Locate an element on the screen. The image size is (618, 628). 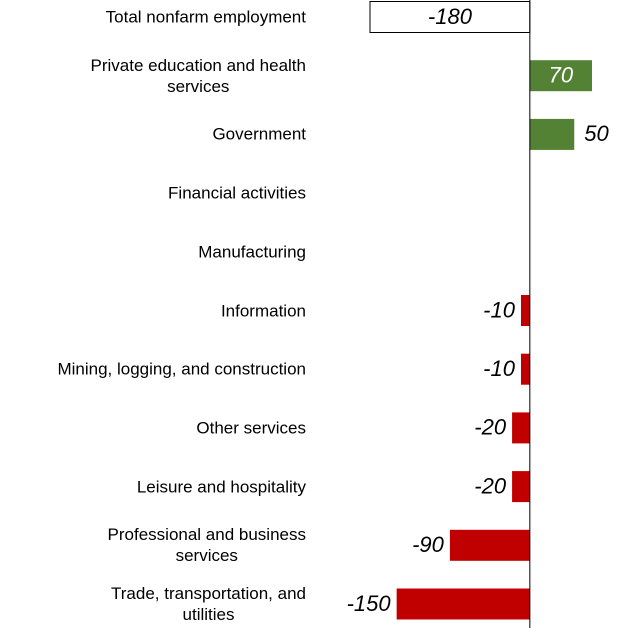
data-label: -180 is located at coordinates (450, 16).